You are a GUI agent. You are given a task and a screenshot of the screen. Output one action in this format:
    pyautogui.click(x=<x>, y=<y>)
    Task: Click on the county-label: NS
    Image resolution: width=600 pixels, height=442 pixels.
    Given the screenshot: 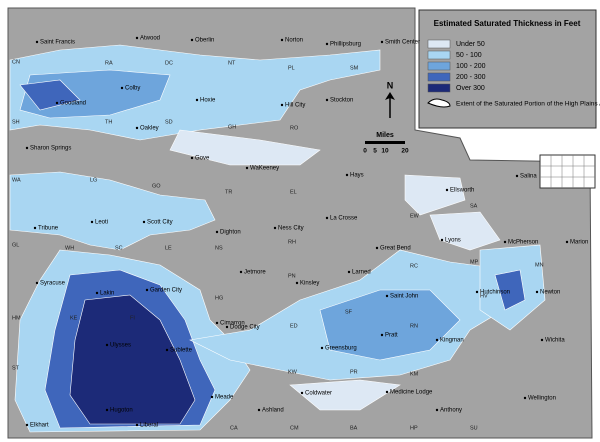 What is the action you would take?
    pyautogui.click(x=219, y=248)
    